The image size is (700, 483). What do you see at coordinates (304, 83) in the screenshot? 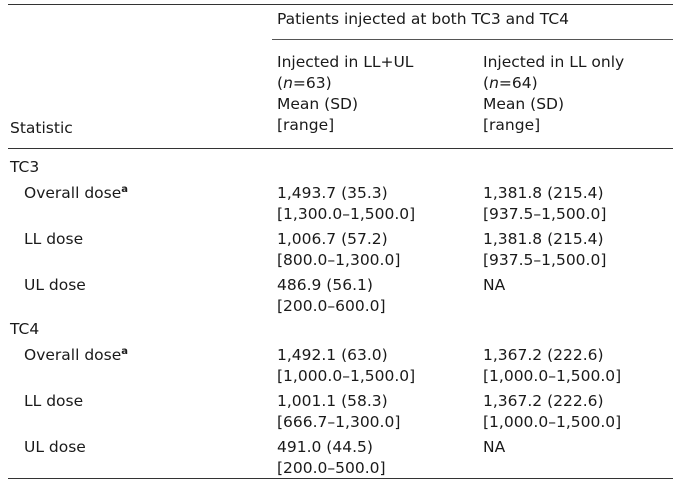
I see `column-n: (n=63)` at bounding box center [304, 83].